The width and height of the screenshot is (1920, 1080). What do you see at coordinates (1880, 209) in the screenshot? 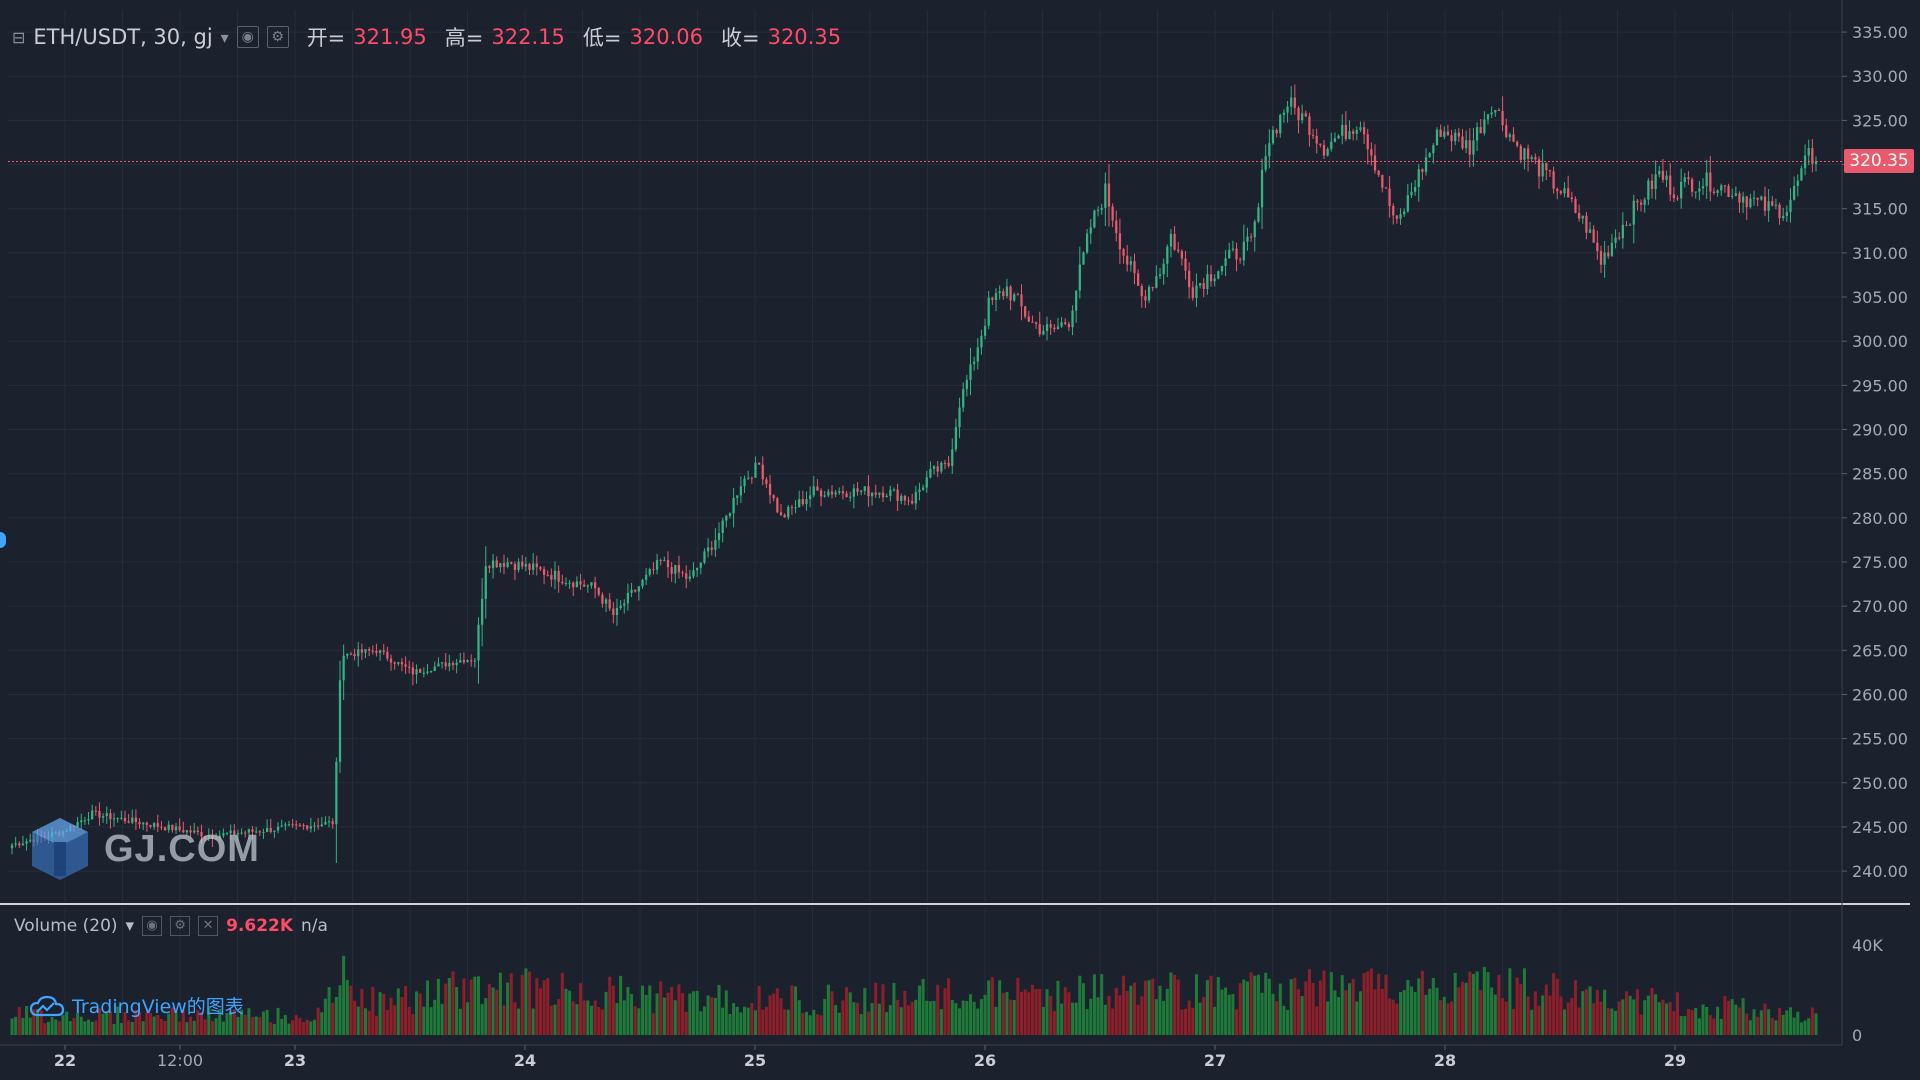
I see `price-tick-label: 315.00` at bounding box center [1880, 209].